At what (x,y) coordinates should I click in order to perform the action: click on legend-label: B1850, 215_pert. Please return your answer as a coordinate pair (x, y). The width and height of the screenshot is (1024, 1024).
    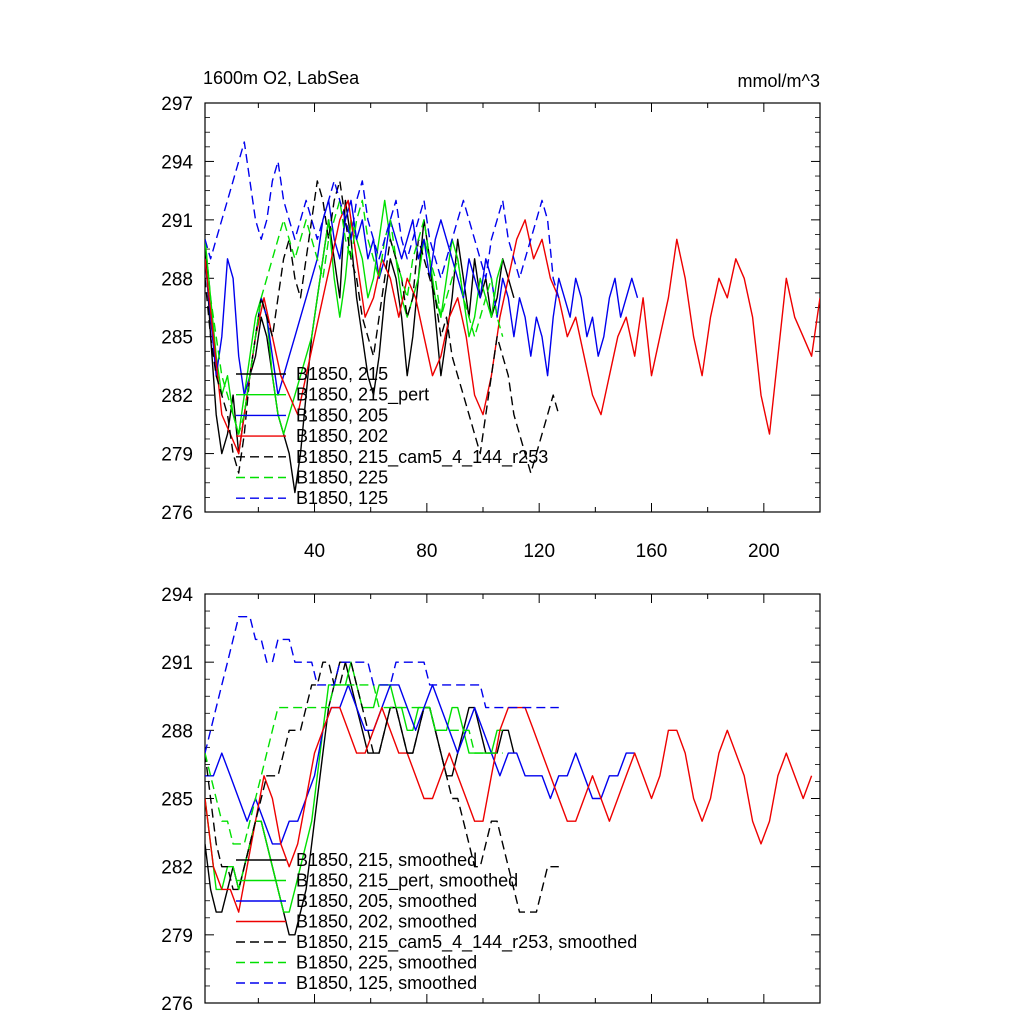
    Looking at the image, I should click on (362, 395).